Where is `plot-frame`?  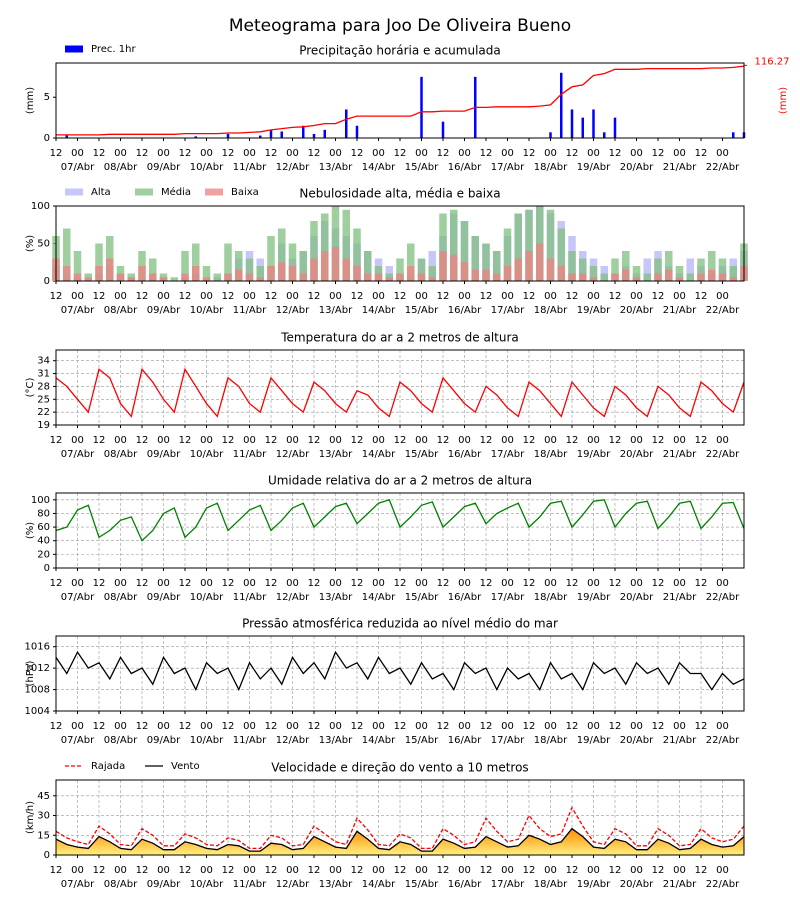 plot-frame is located at coordinates (400, 530).